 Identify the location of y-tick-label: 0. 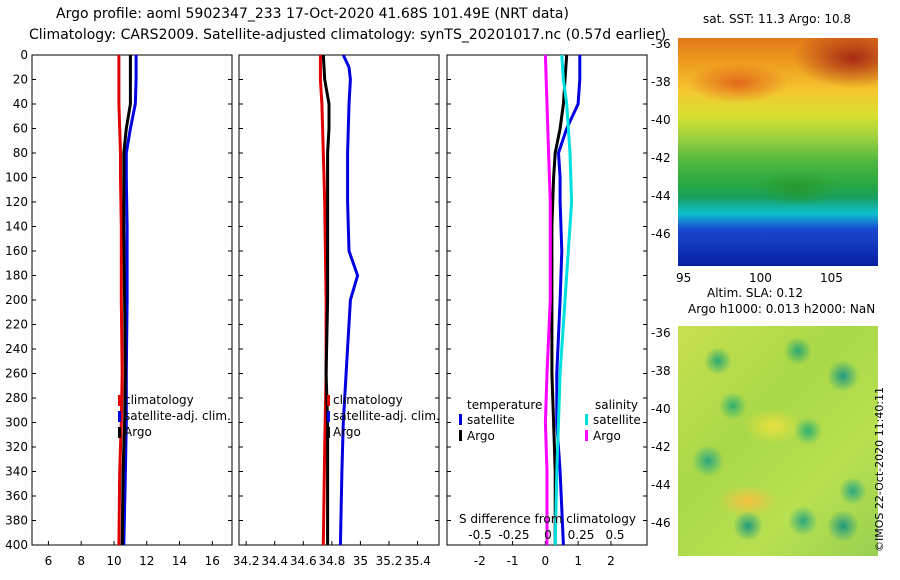
(24, 55).